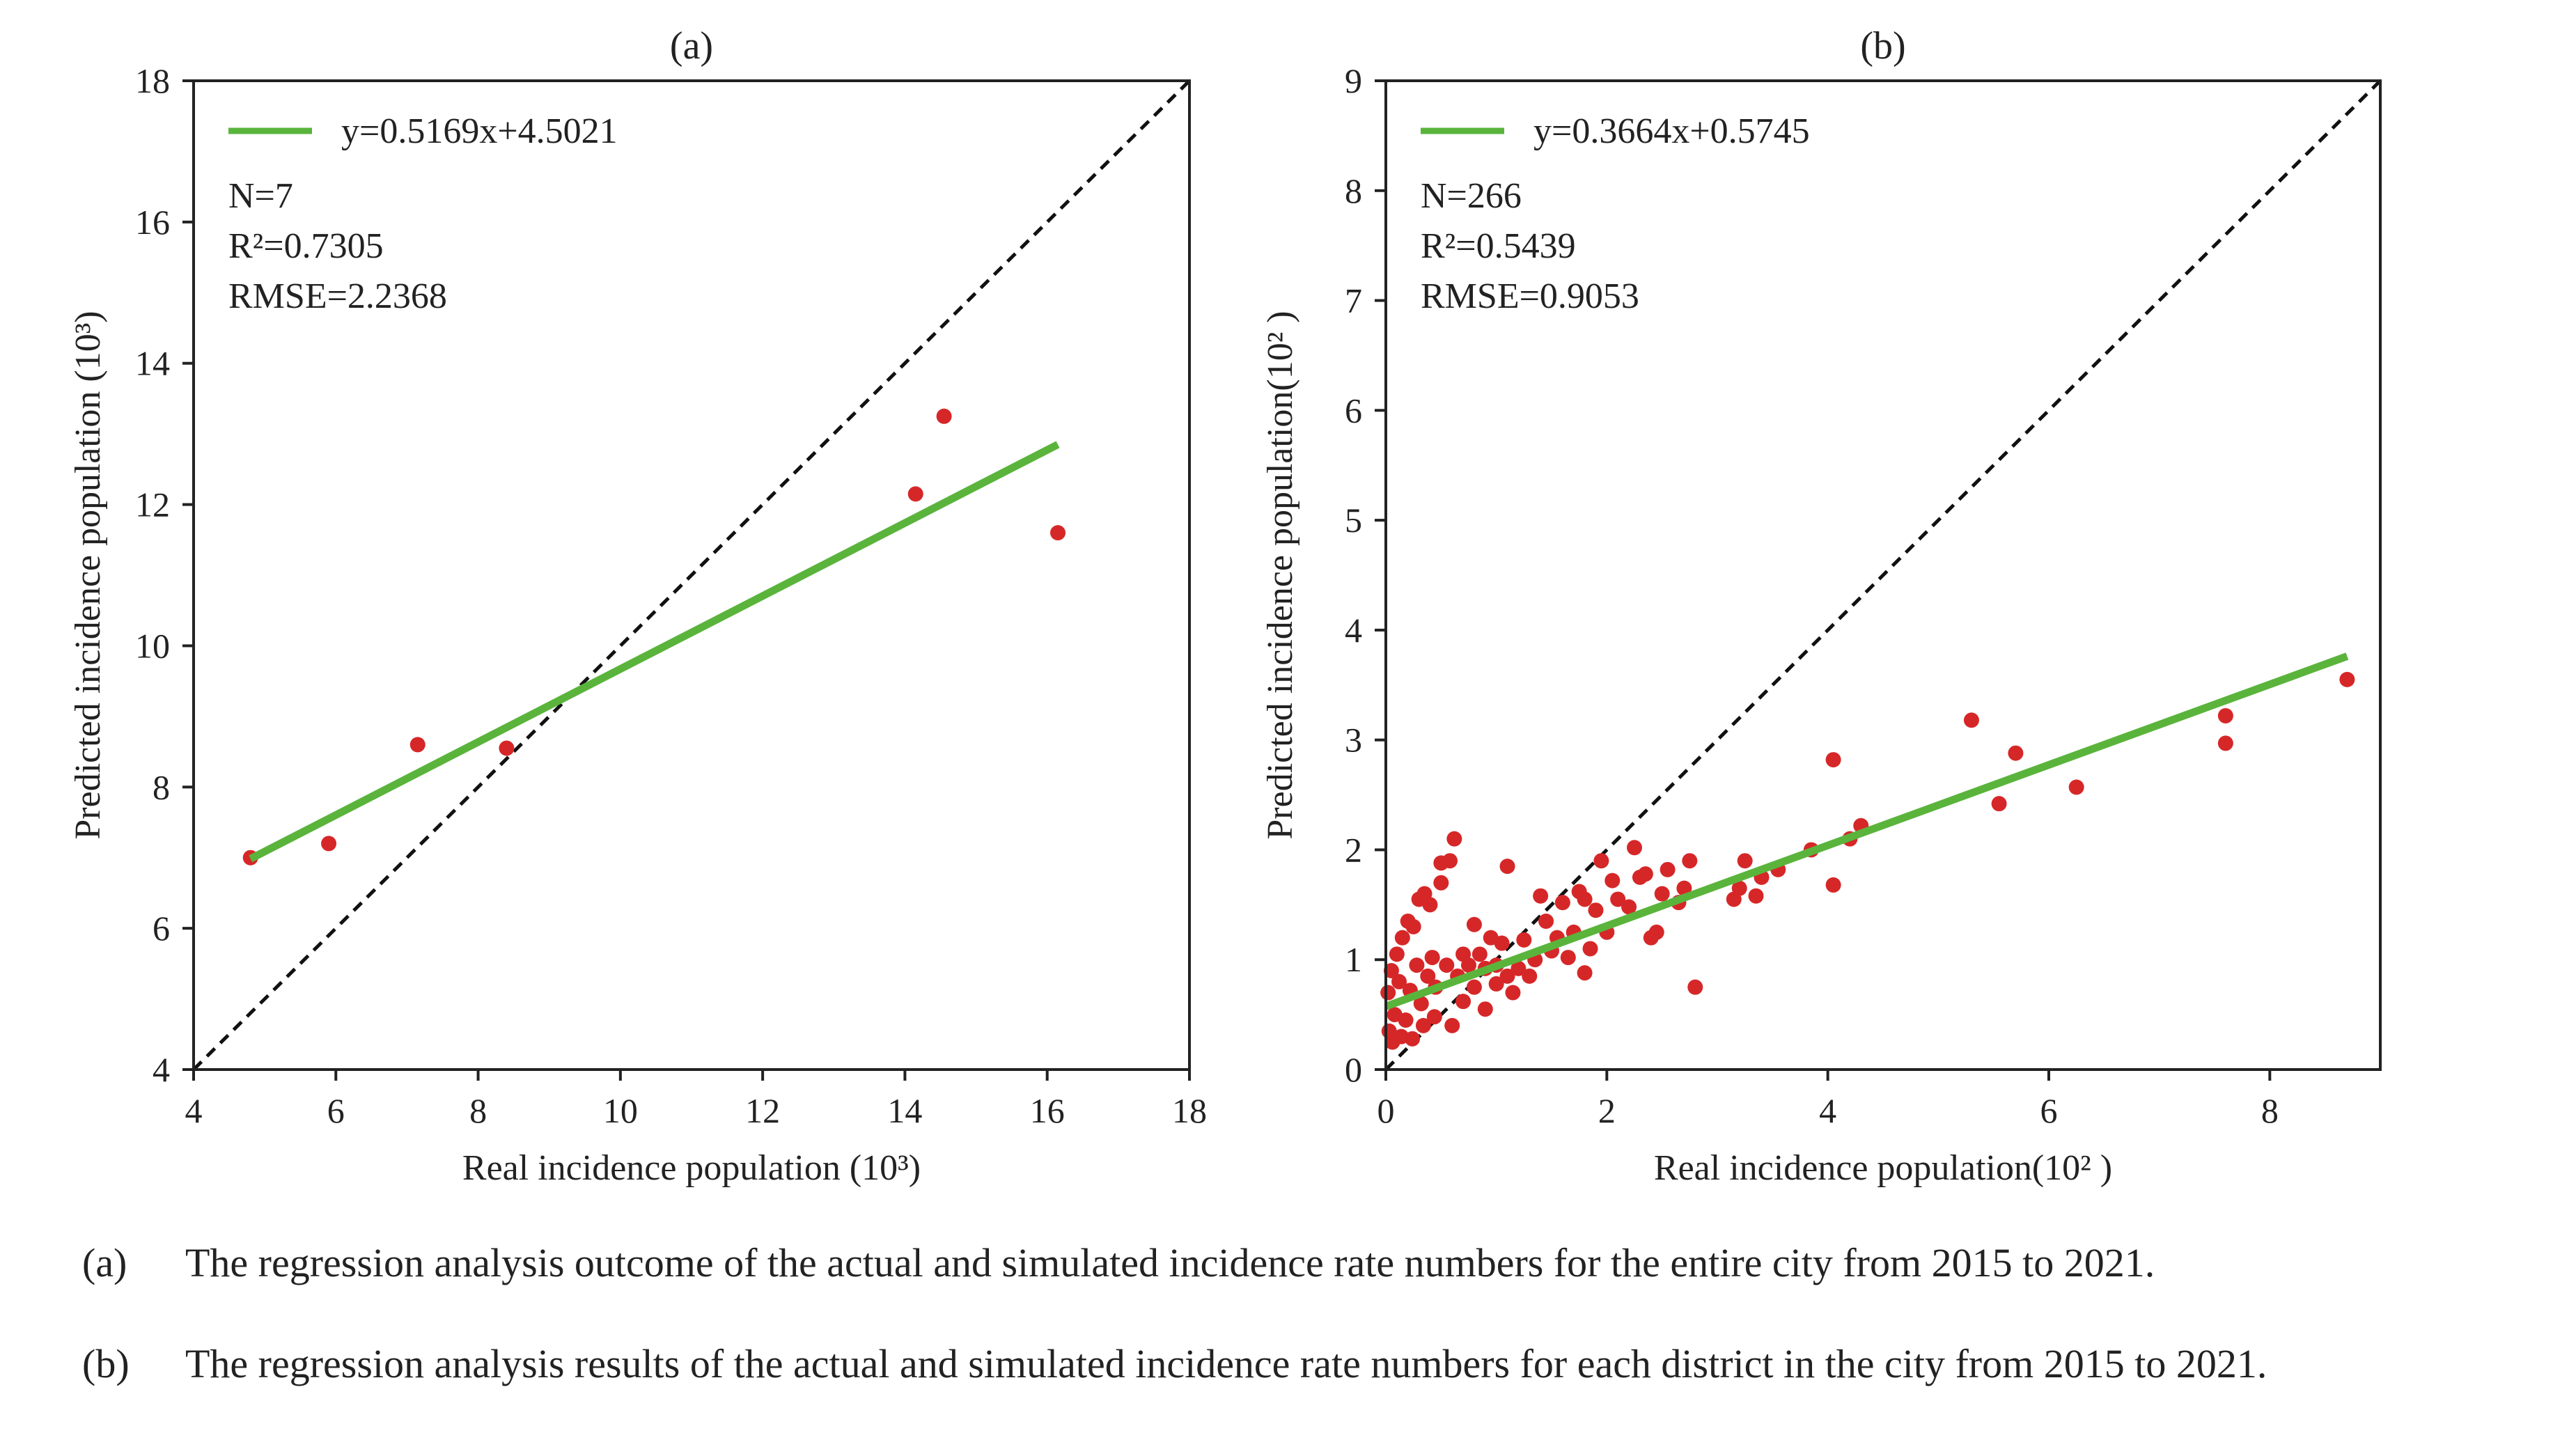  I want to click on stat-text: N=266, so click(1471, 196).